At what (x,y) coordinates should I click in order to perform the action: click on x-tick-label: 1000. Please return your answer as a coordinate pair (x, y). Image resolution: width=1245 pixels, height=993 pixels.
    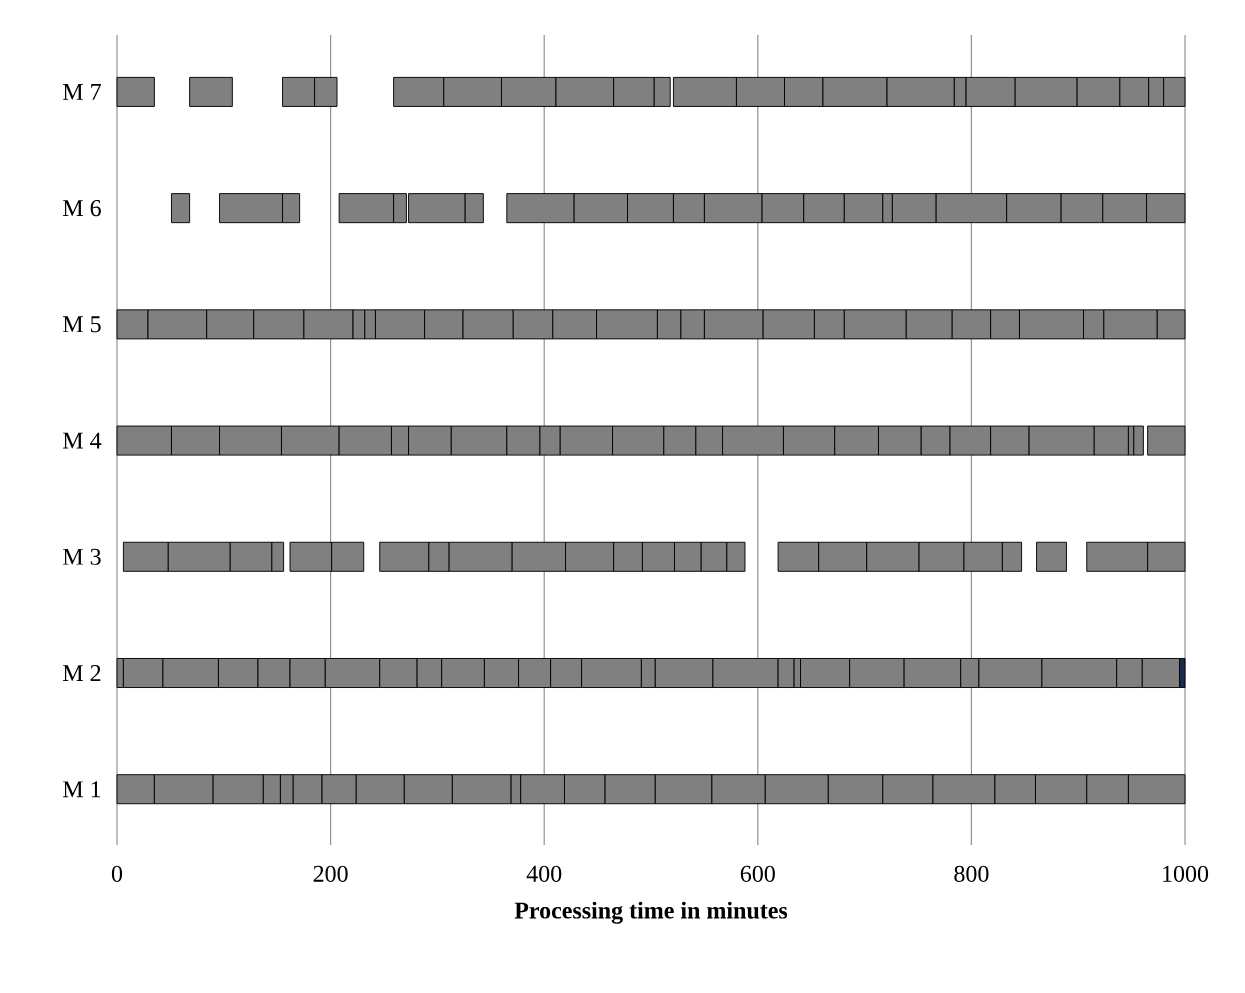
    Looking at the image, I should click on (1186, 873).